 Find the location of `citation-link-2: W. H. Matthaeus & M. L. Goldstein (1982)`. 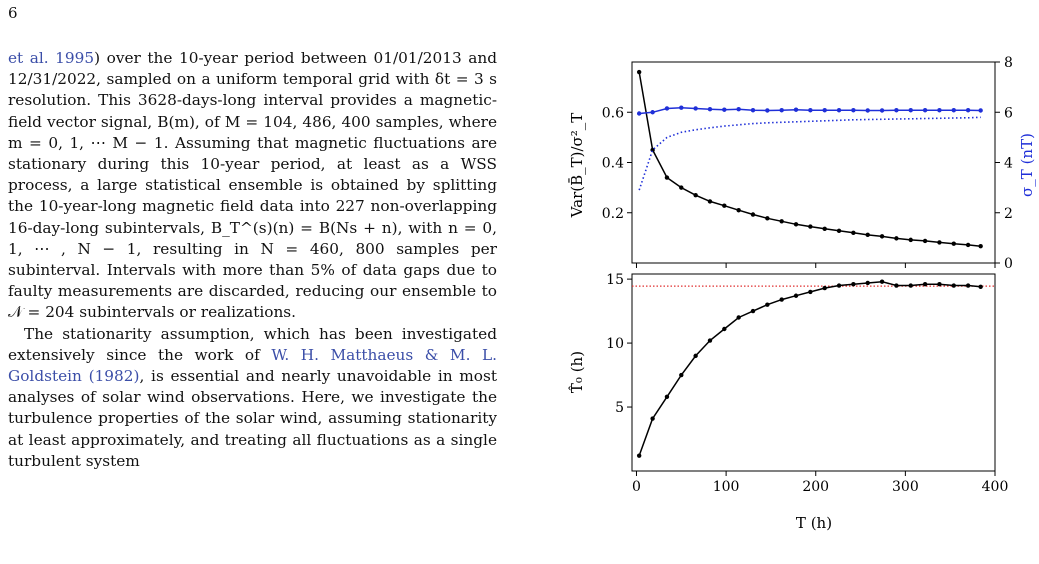

citation-link-2: W. H. Matthaeus & M. L. Goldstein (1982) is located at coordinates (252, 365).